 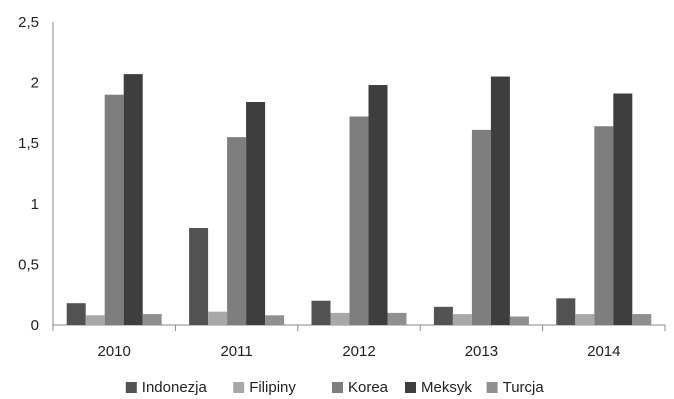 I want to click on bar-indonezja-2010, so click(x=76, y=314).